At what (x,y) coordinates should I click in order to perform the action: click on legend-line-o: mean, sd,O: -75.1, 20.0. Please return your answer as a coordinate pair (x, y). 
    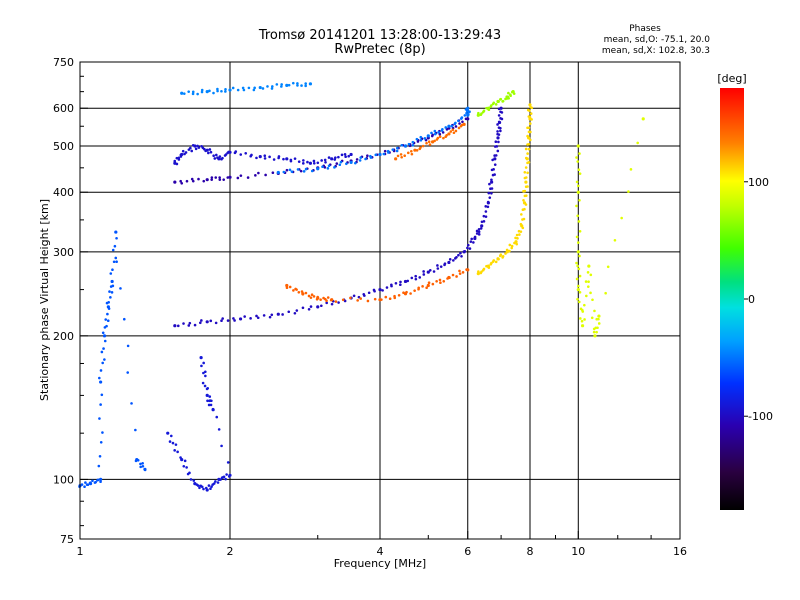
    Looking at the image, I should click on (657, 40).